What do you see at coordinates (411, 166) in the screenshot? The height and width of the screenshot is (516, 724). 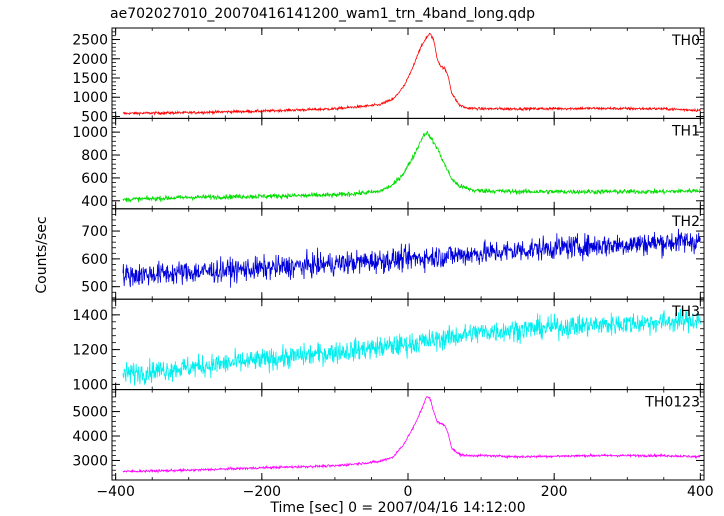 I see `series-line-th1` at bounding box center [411, 166].